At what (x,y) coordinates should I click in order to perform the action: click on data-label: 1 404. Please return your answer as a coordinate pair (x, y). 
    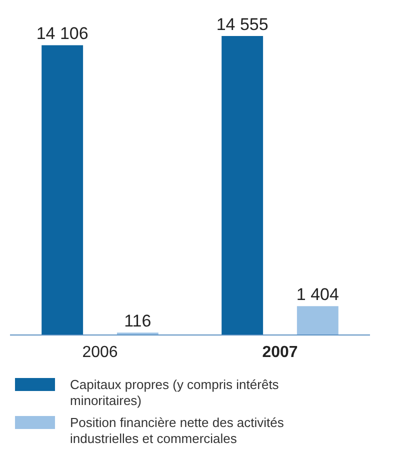
    Looking at the image, I should click on (317, 294).